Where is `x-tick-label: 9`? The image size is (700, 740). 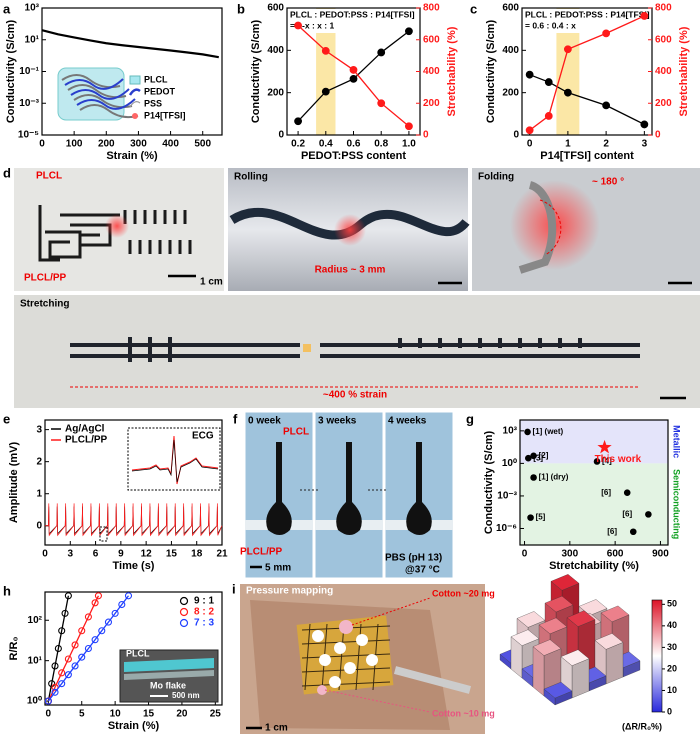
x-tick-label: 9 is located at coordinates (121, 554).